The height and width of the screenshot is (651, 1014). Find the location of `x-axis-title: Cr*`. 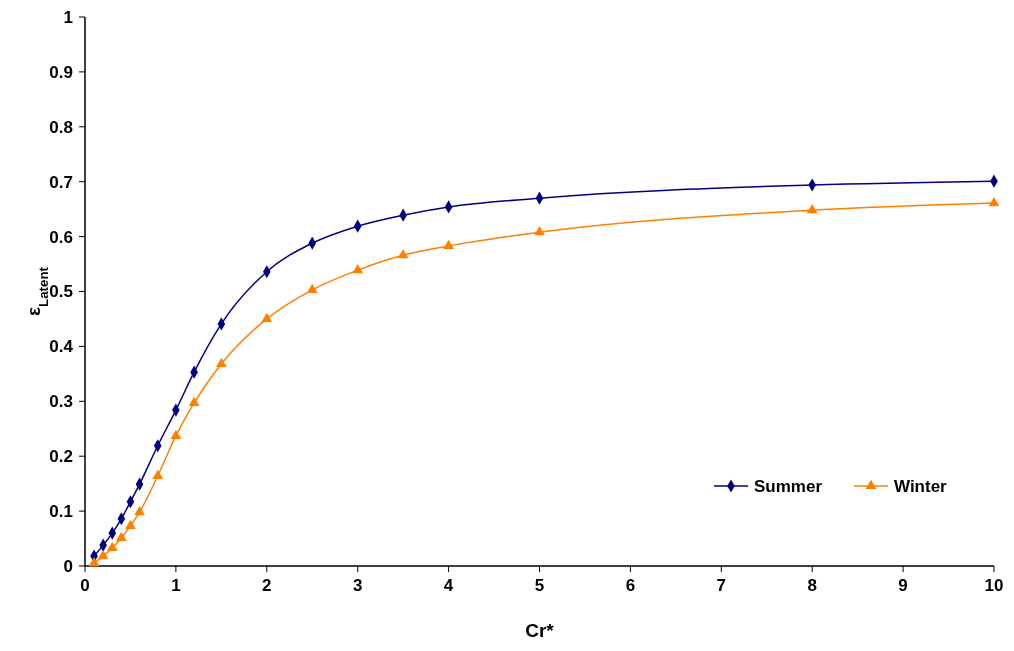

x-axis-title: Cr* is located at coordinates (540, 630).